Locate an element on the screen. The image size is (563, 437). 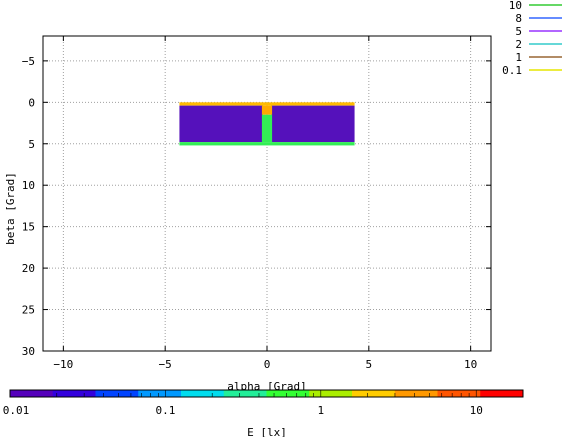
legend-label: 0.1 is located at coordinates (512, 70).